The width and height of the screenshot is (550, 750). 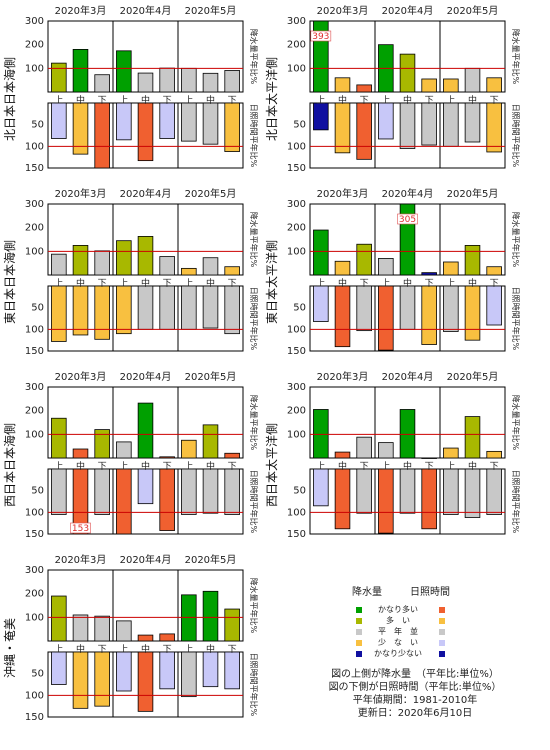 I want to click on legend-row: 少 な い, so click(x=438, y=643).